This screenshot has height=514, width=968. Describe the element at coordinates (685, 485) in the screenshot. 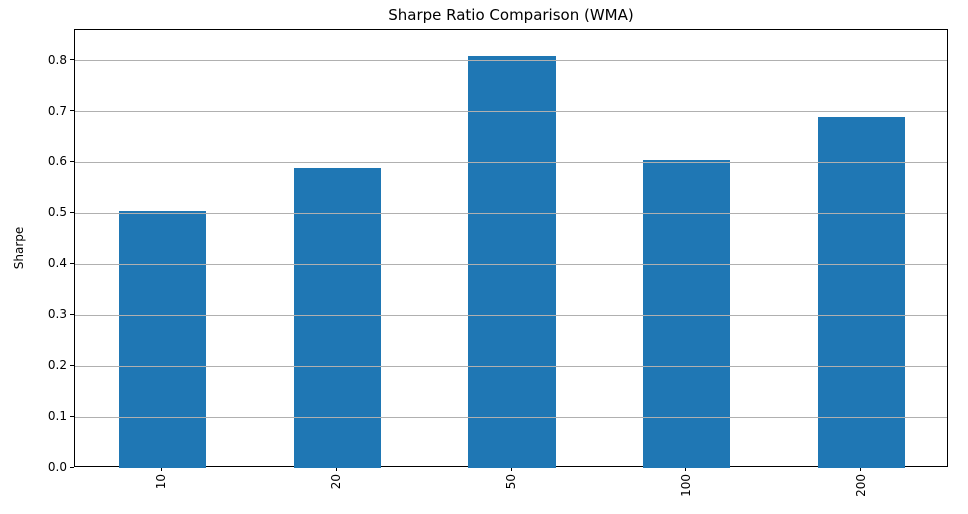

I see `x-tick-label: 100` at that location.